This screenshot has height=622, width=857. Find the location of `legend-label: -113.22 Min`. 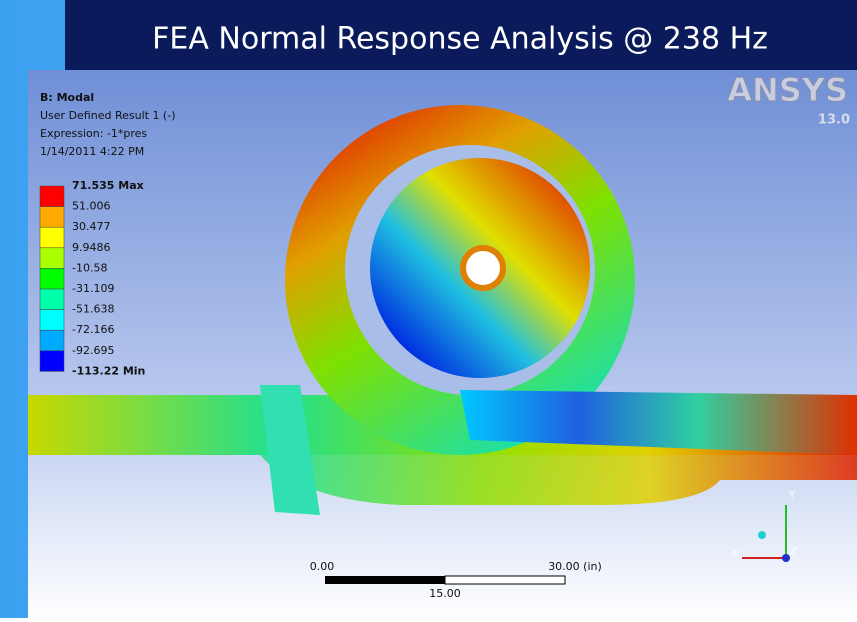

legend-label: -113.22 Min is located at coordinates (108, 370).